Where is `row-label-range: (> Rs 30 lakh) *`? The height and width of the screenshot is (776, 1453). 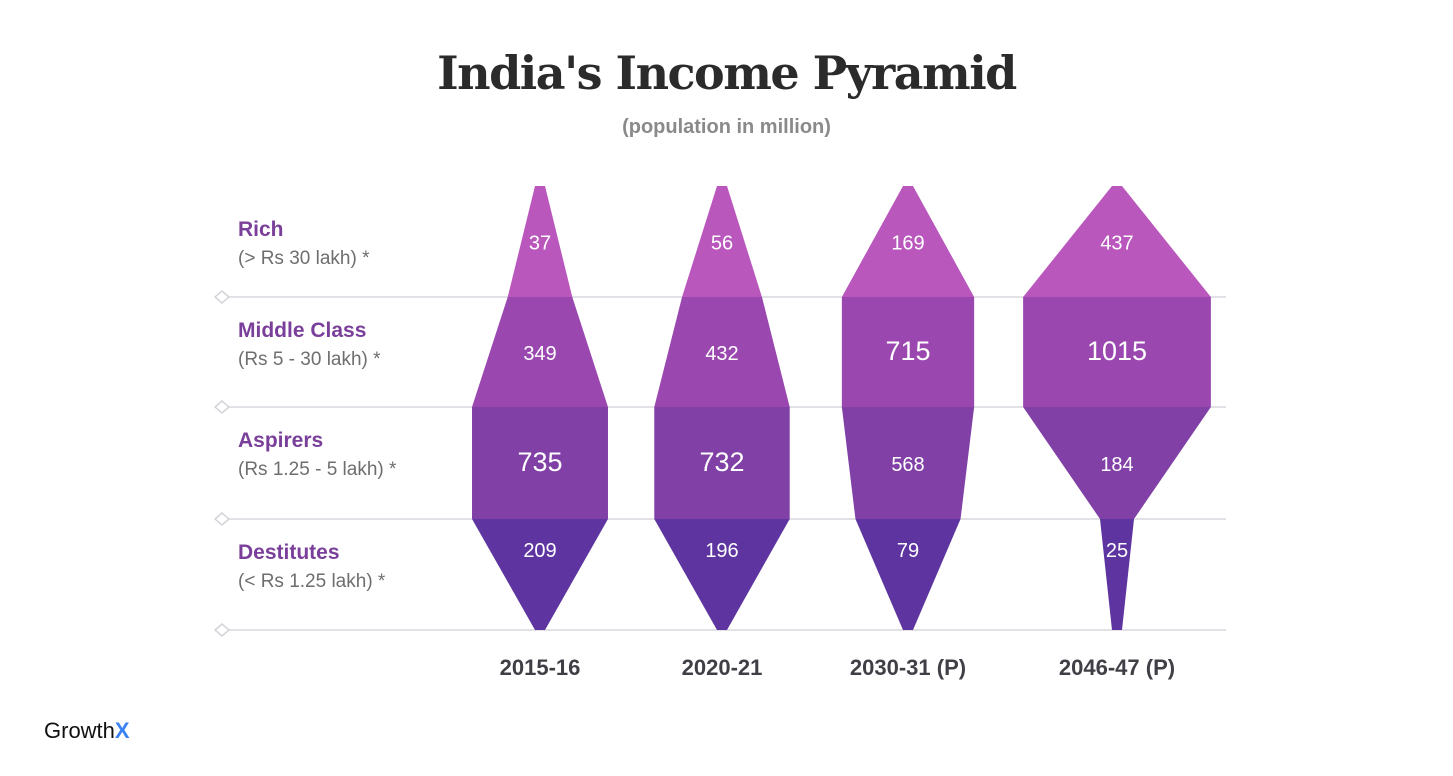
row-label-range: (> Rs 30 lakh) * is located at coordinates (304, 258).